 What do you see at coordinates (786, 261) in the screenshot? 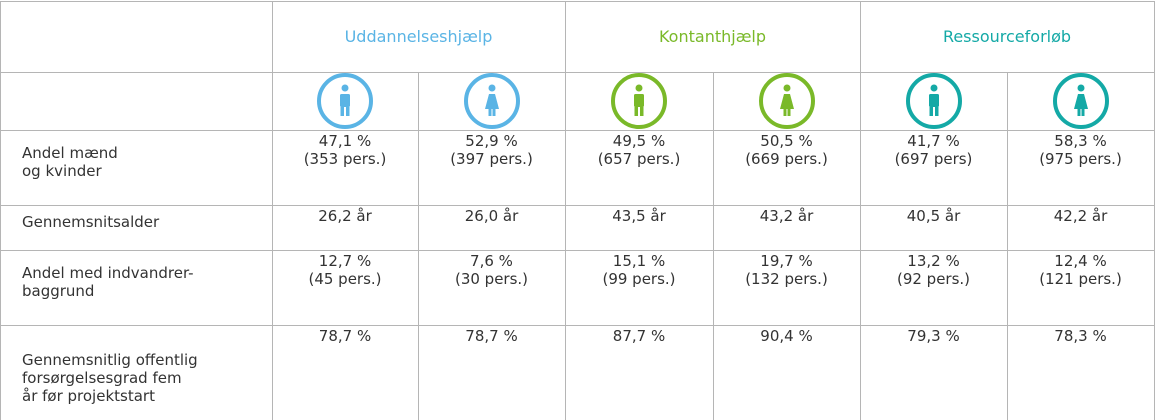
I see `text-line: 19,7 %` at bounding box center [786, 261].